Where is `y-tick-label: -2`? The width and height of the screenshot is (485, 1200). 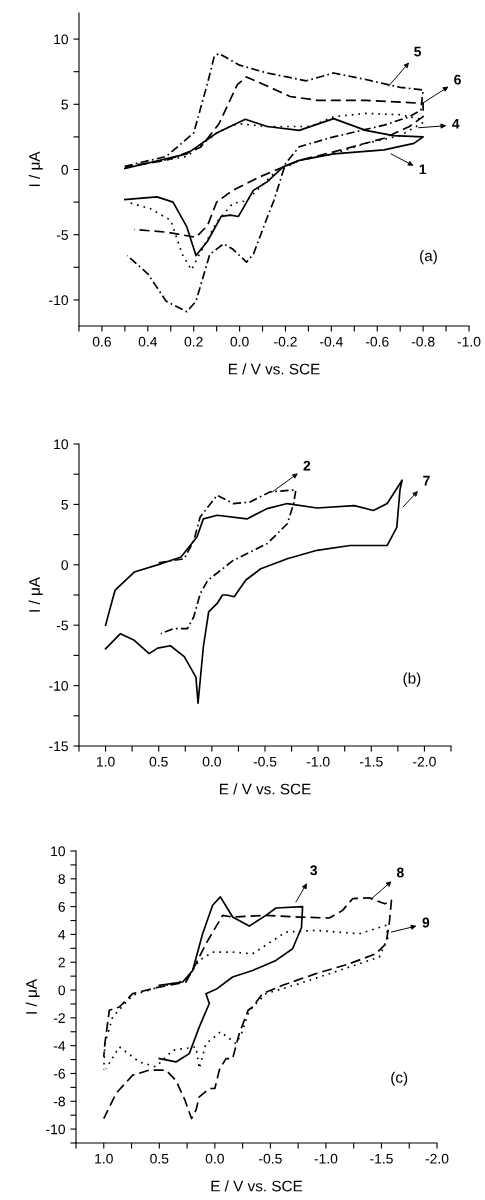
y-tick-label: -2 is located at coordinates (59, 1018).